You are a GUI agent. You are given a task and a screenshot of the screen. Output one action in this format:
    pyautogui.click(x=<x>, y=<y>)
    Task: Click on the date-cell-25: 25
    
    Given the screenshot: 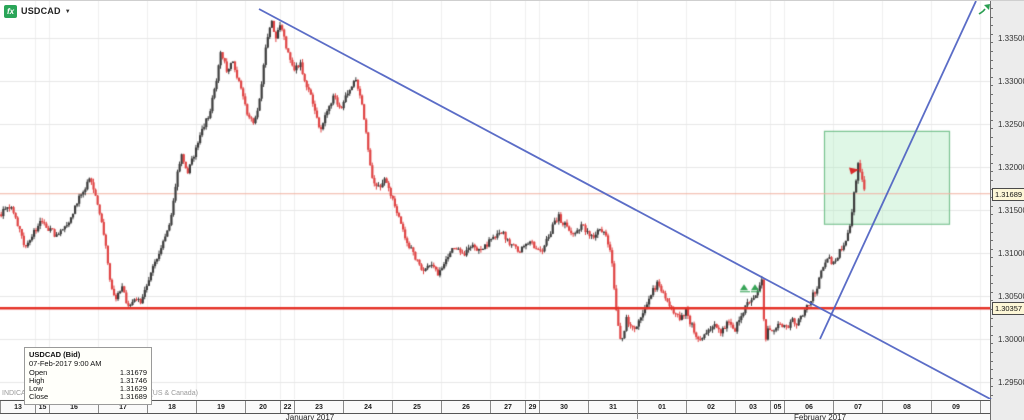 What is the action you would take?
    pyautogui.click(x=416, y=407)
    